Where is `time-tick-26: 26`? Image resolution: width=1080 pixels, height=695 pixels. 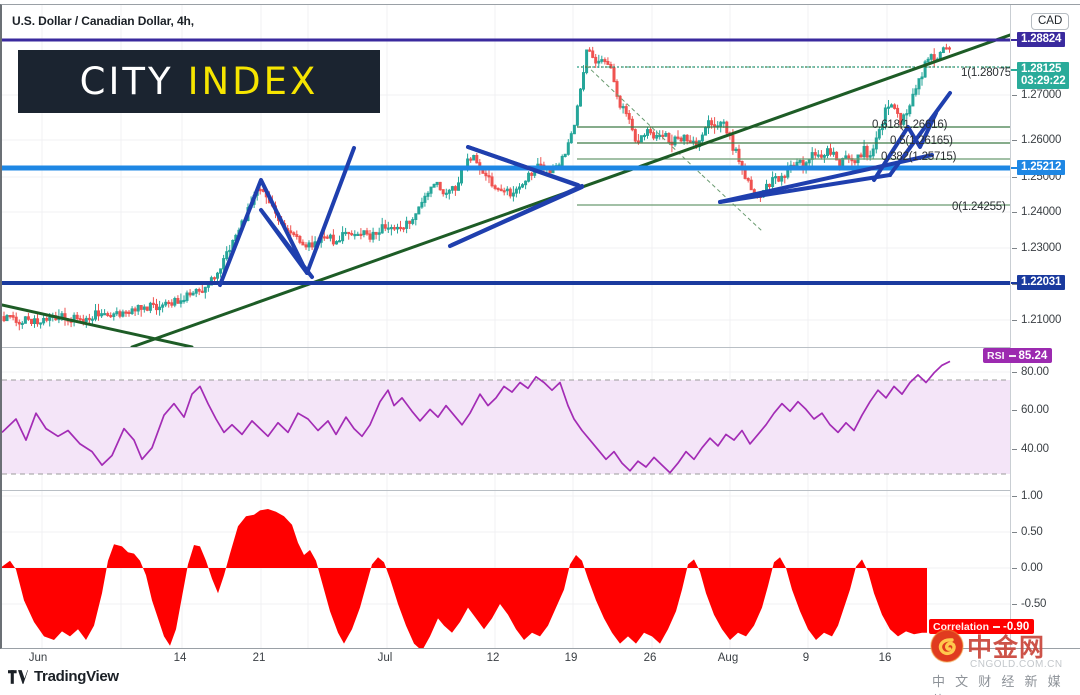 time-tick-26: 26 is located at coordinates (650, 658).